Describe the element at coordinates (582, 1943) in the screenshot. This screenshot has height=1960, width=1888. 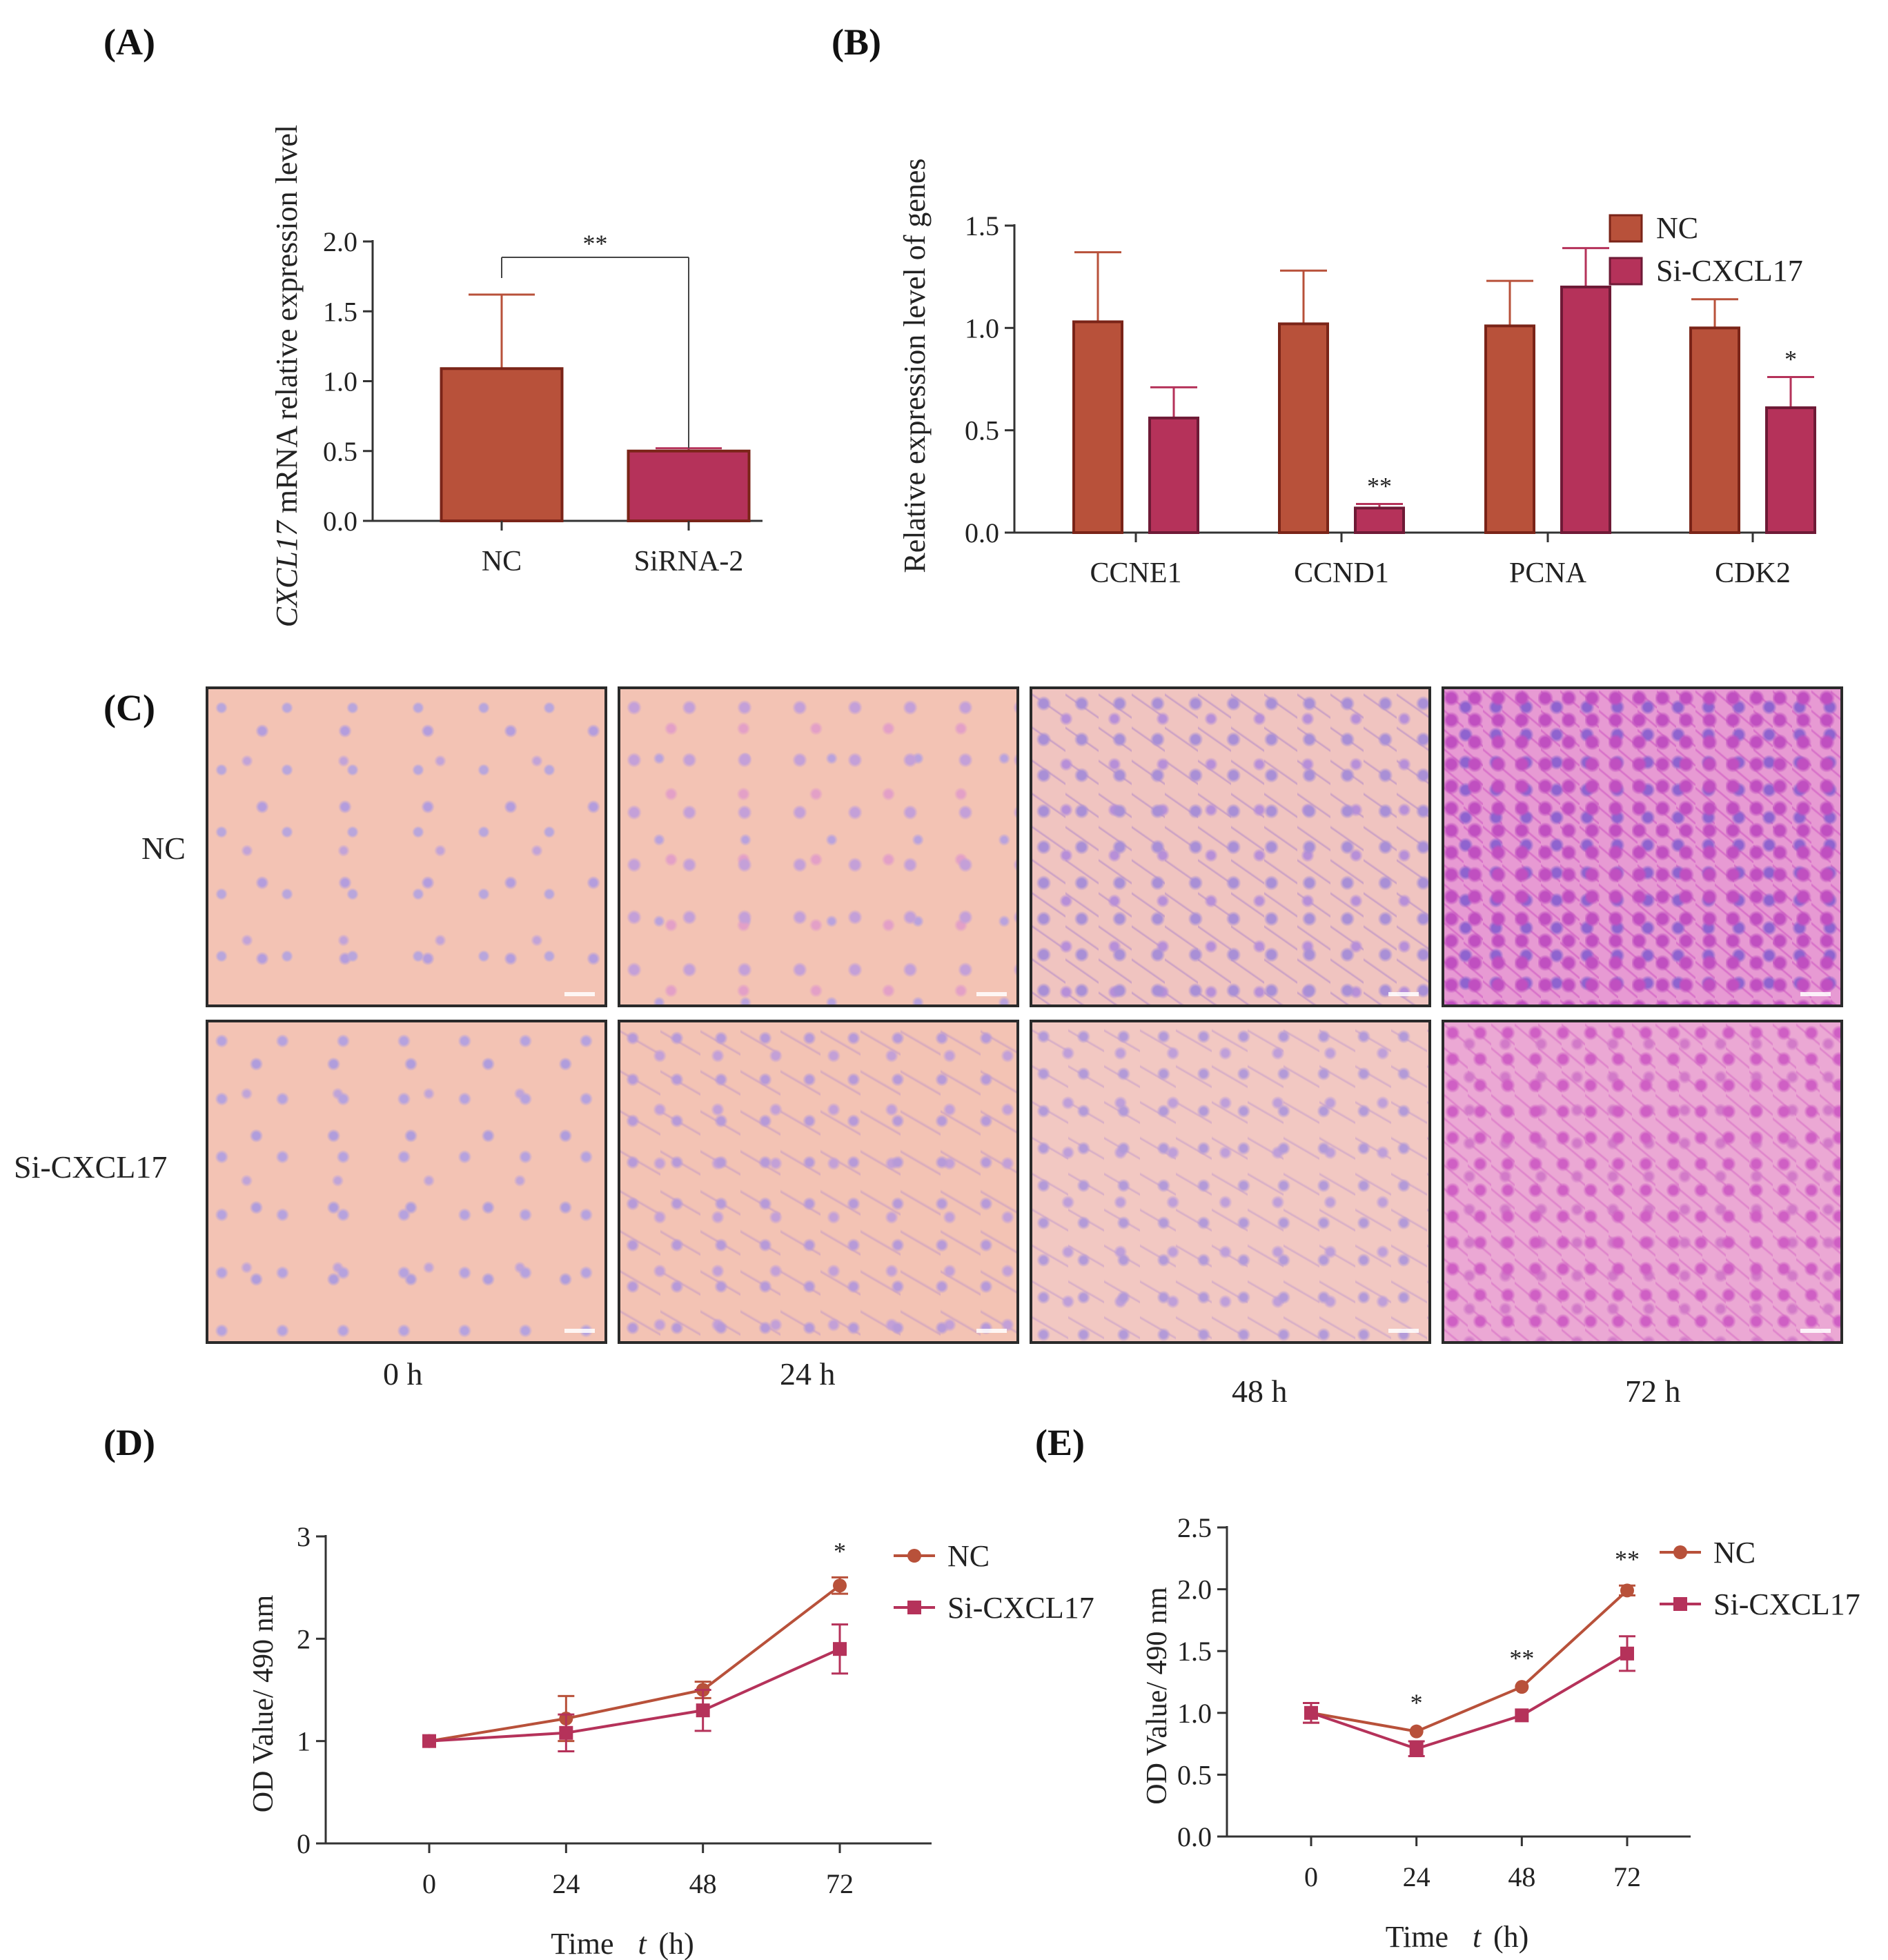
I see `chart-d-x-label: Time` at that location.